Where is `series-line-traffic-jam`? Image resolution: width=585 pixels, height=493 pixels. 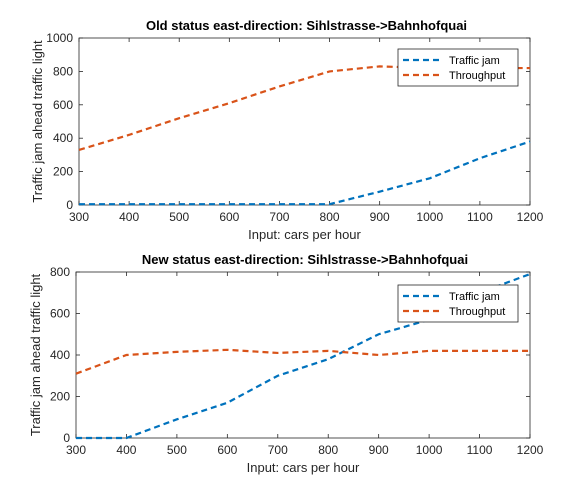 series-line-traffic-jam is located at coordinates (305, 173).